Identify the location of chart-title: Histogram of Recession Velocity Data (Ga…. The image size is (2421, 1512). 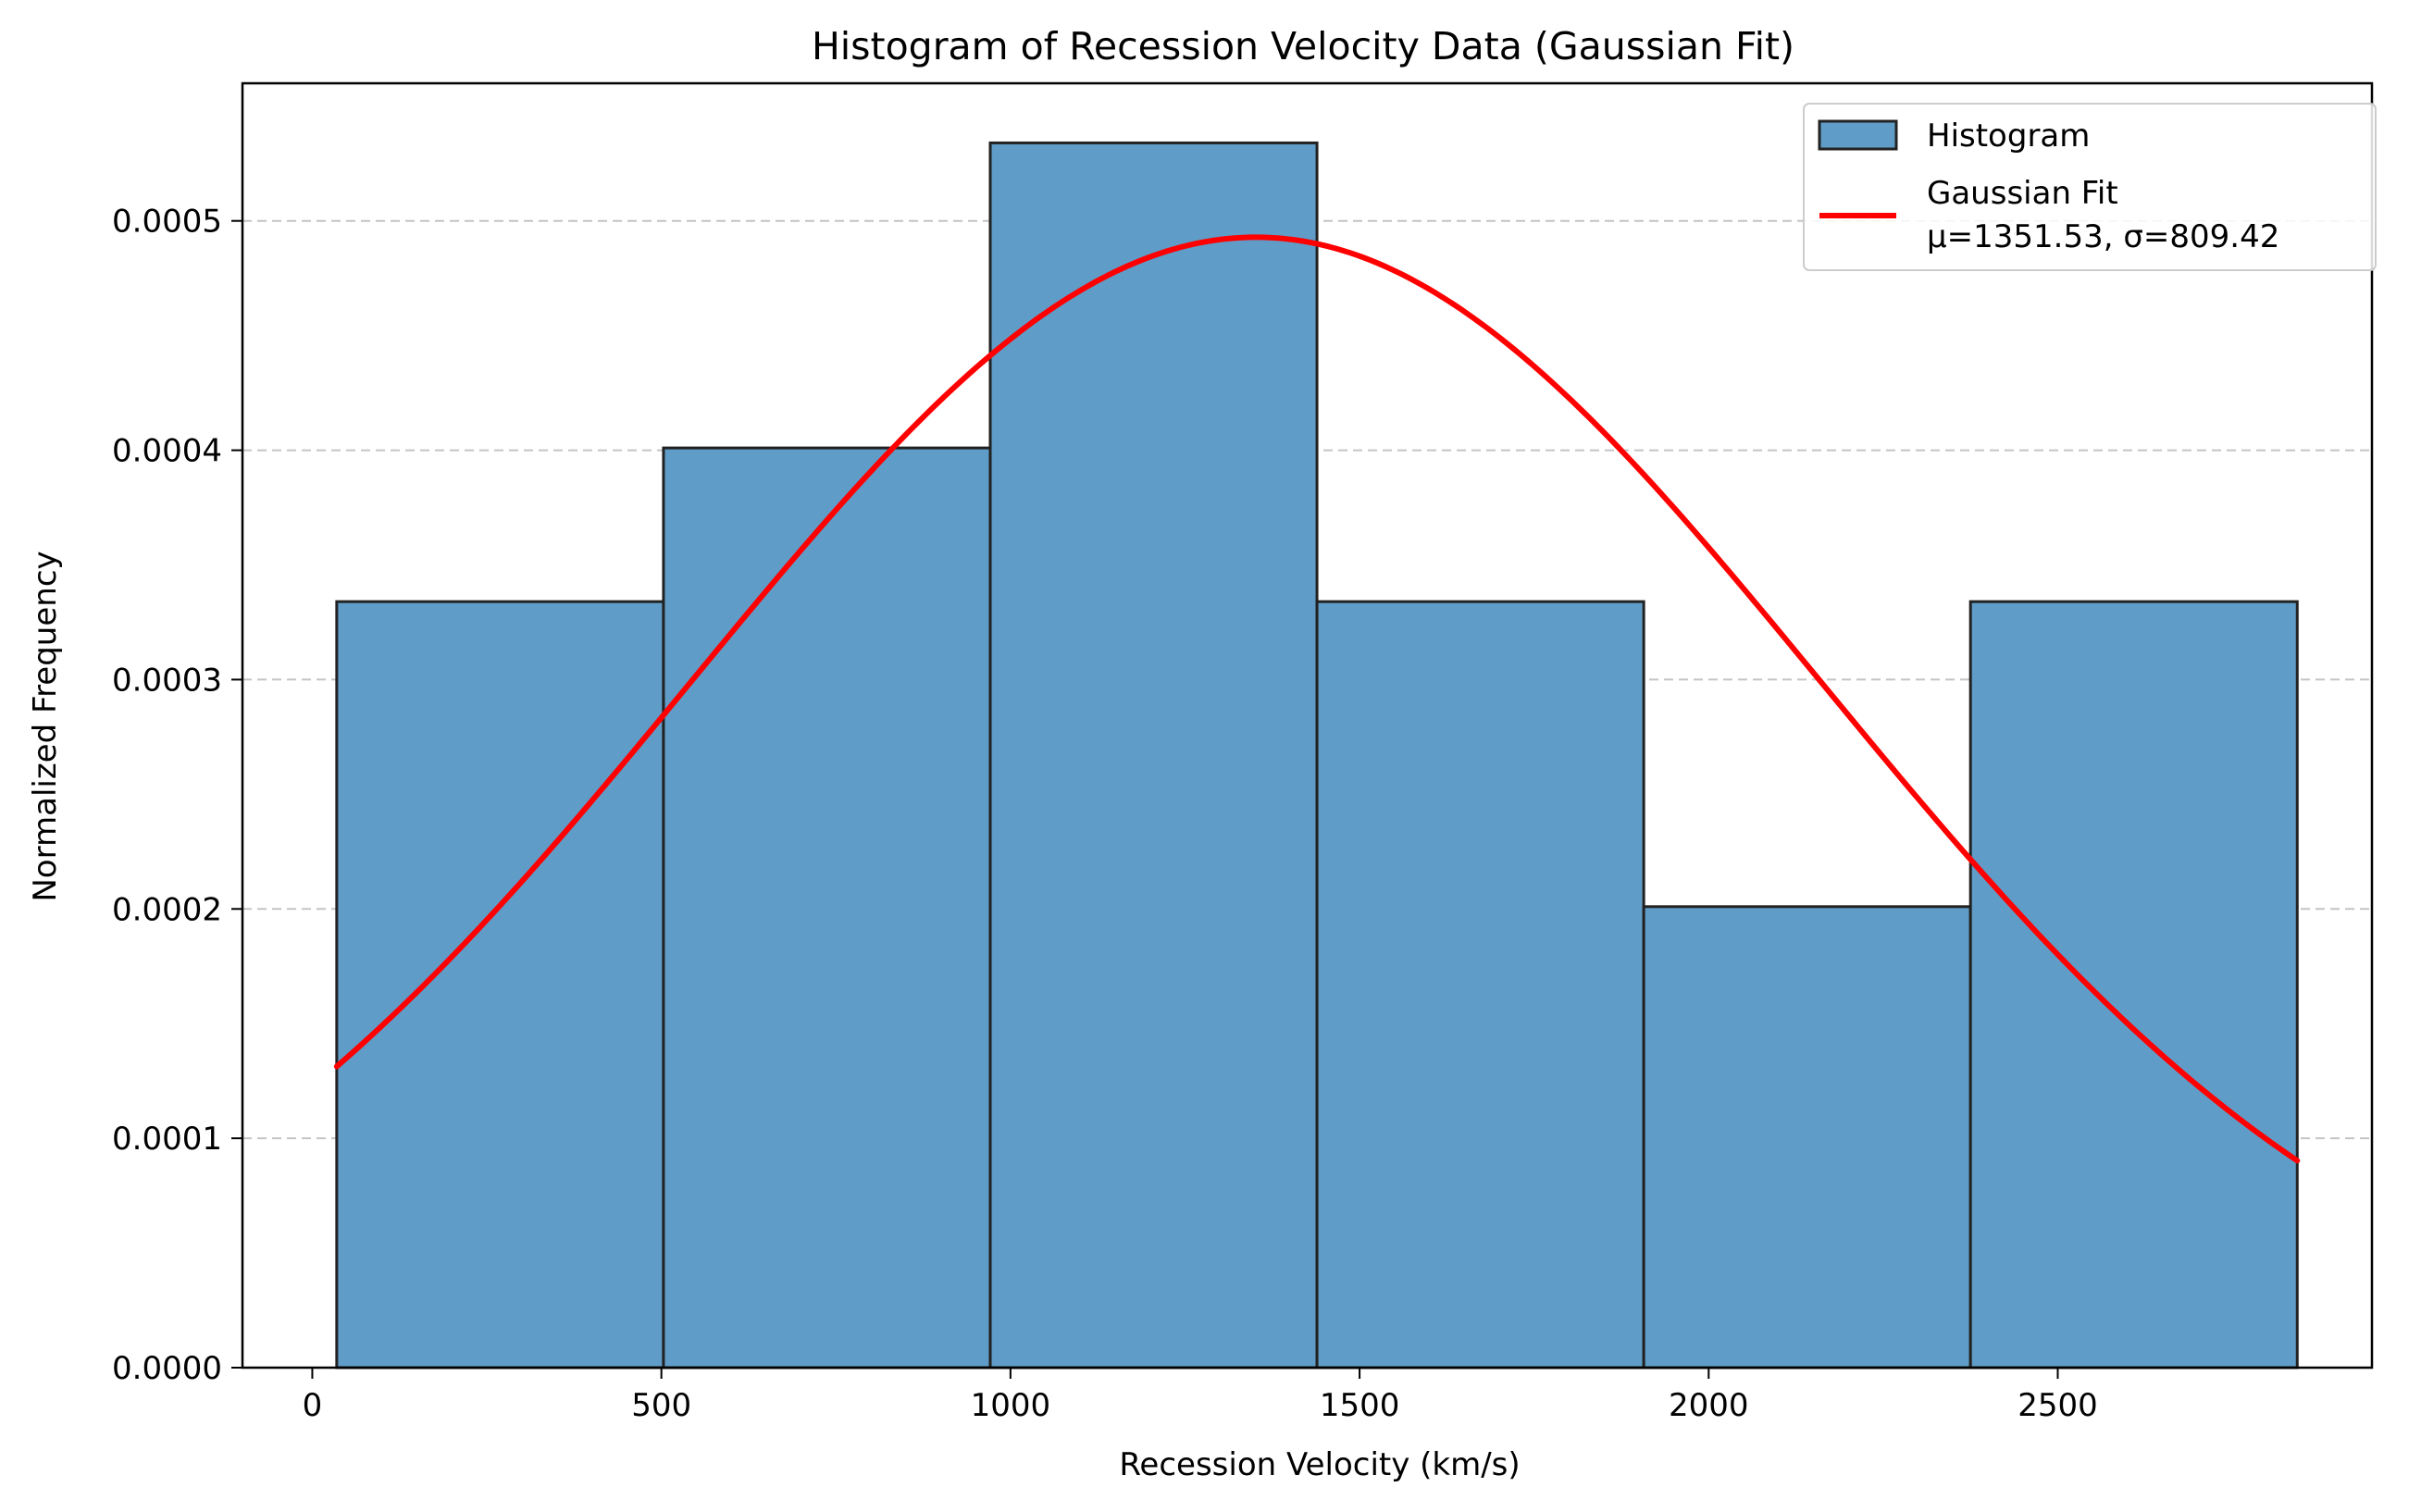
(1303, 46).